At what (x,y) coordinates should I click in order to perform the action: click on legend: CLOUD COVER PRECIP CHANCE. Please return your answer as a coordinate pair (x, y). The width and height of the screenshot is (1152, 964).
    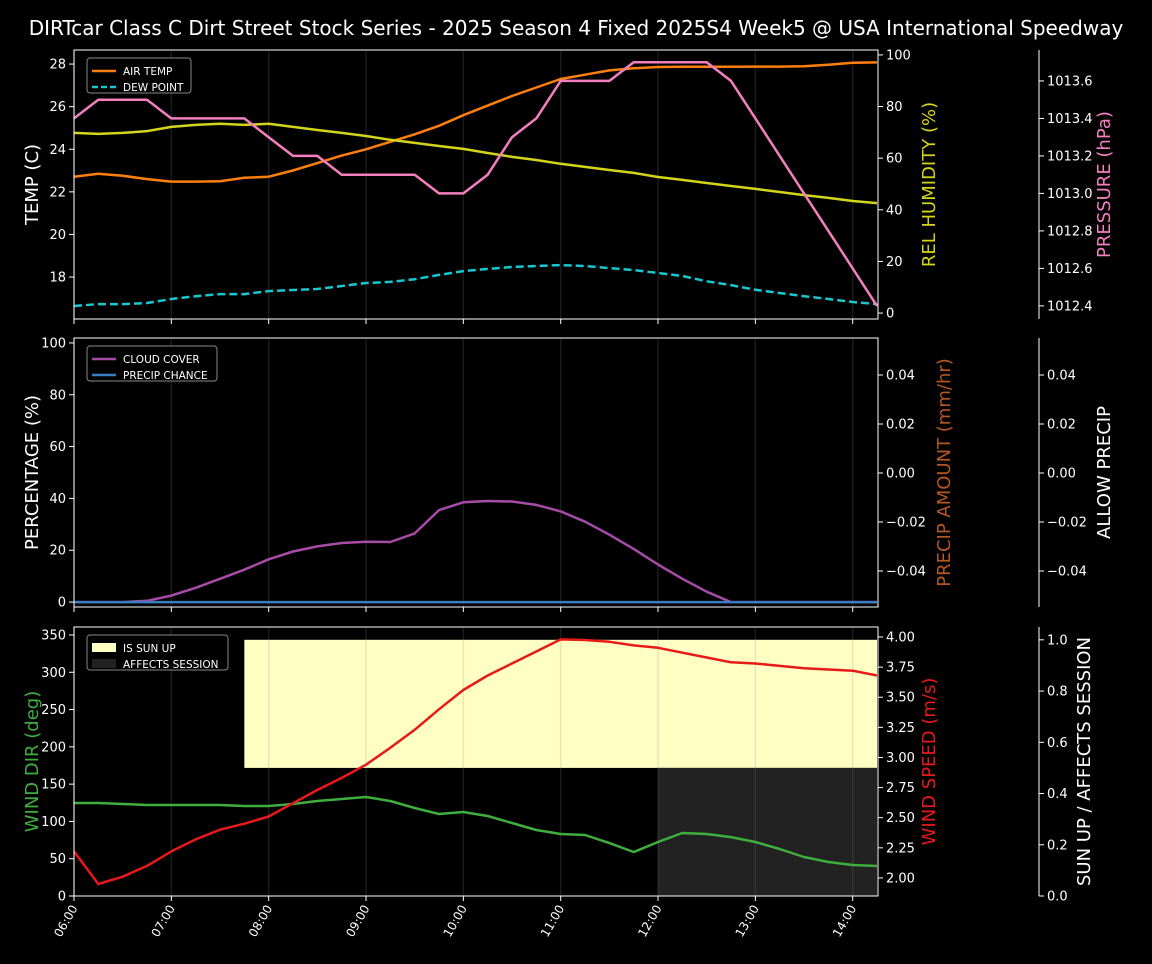
    Looking at the image, I should click on (152, 363).